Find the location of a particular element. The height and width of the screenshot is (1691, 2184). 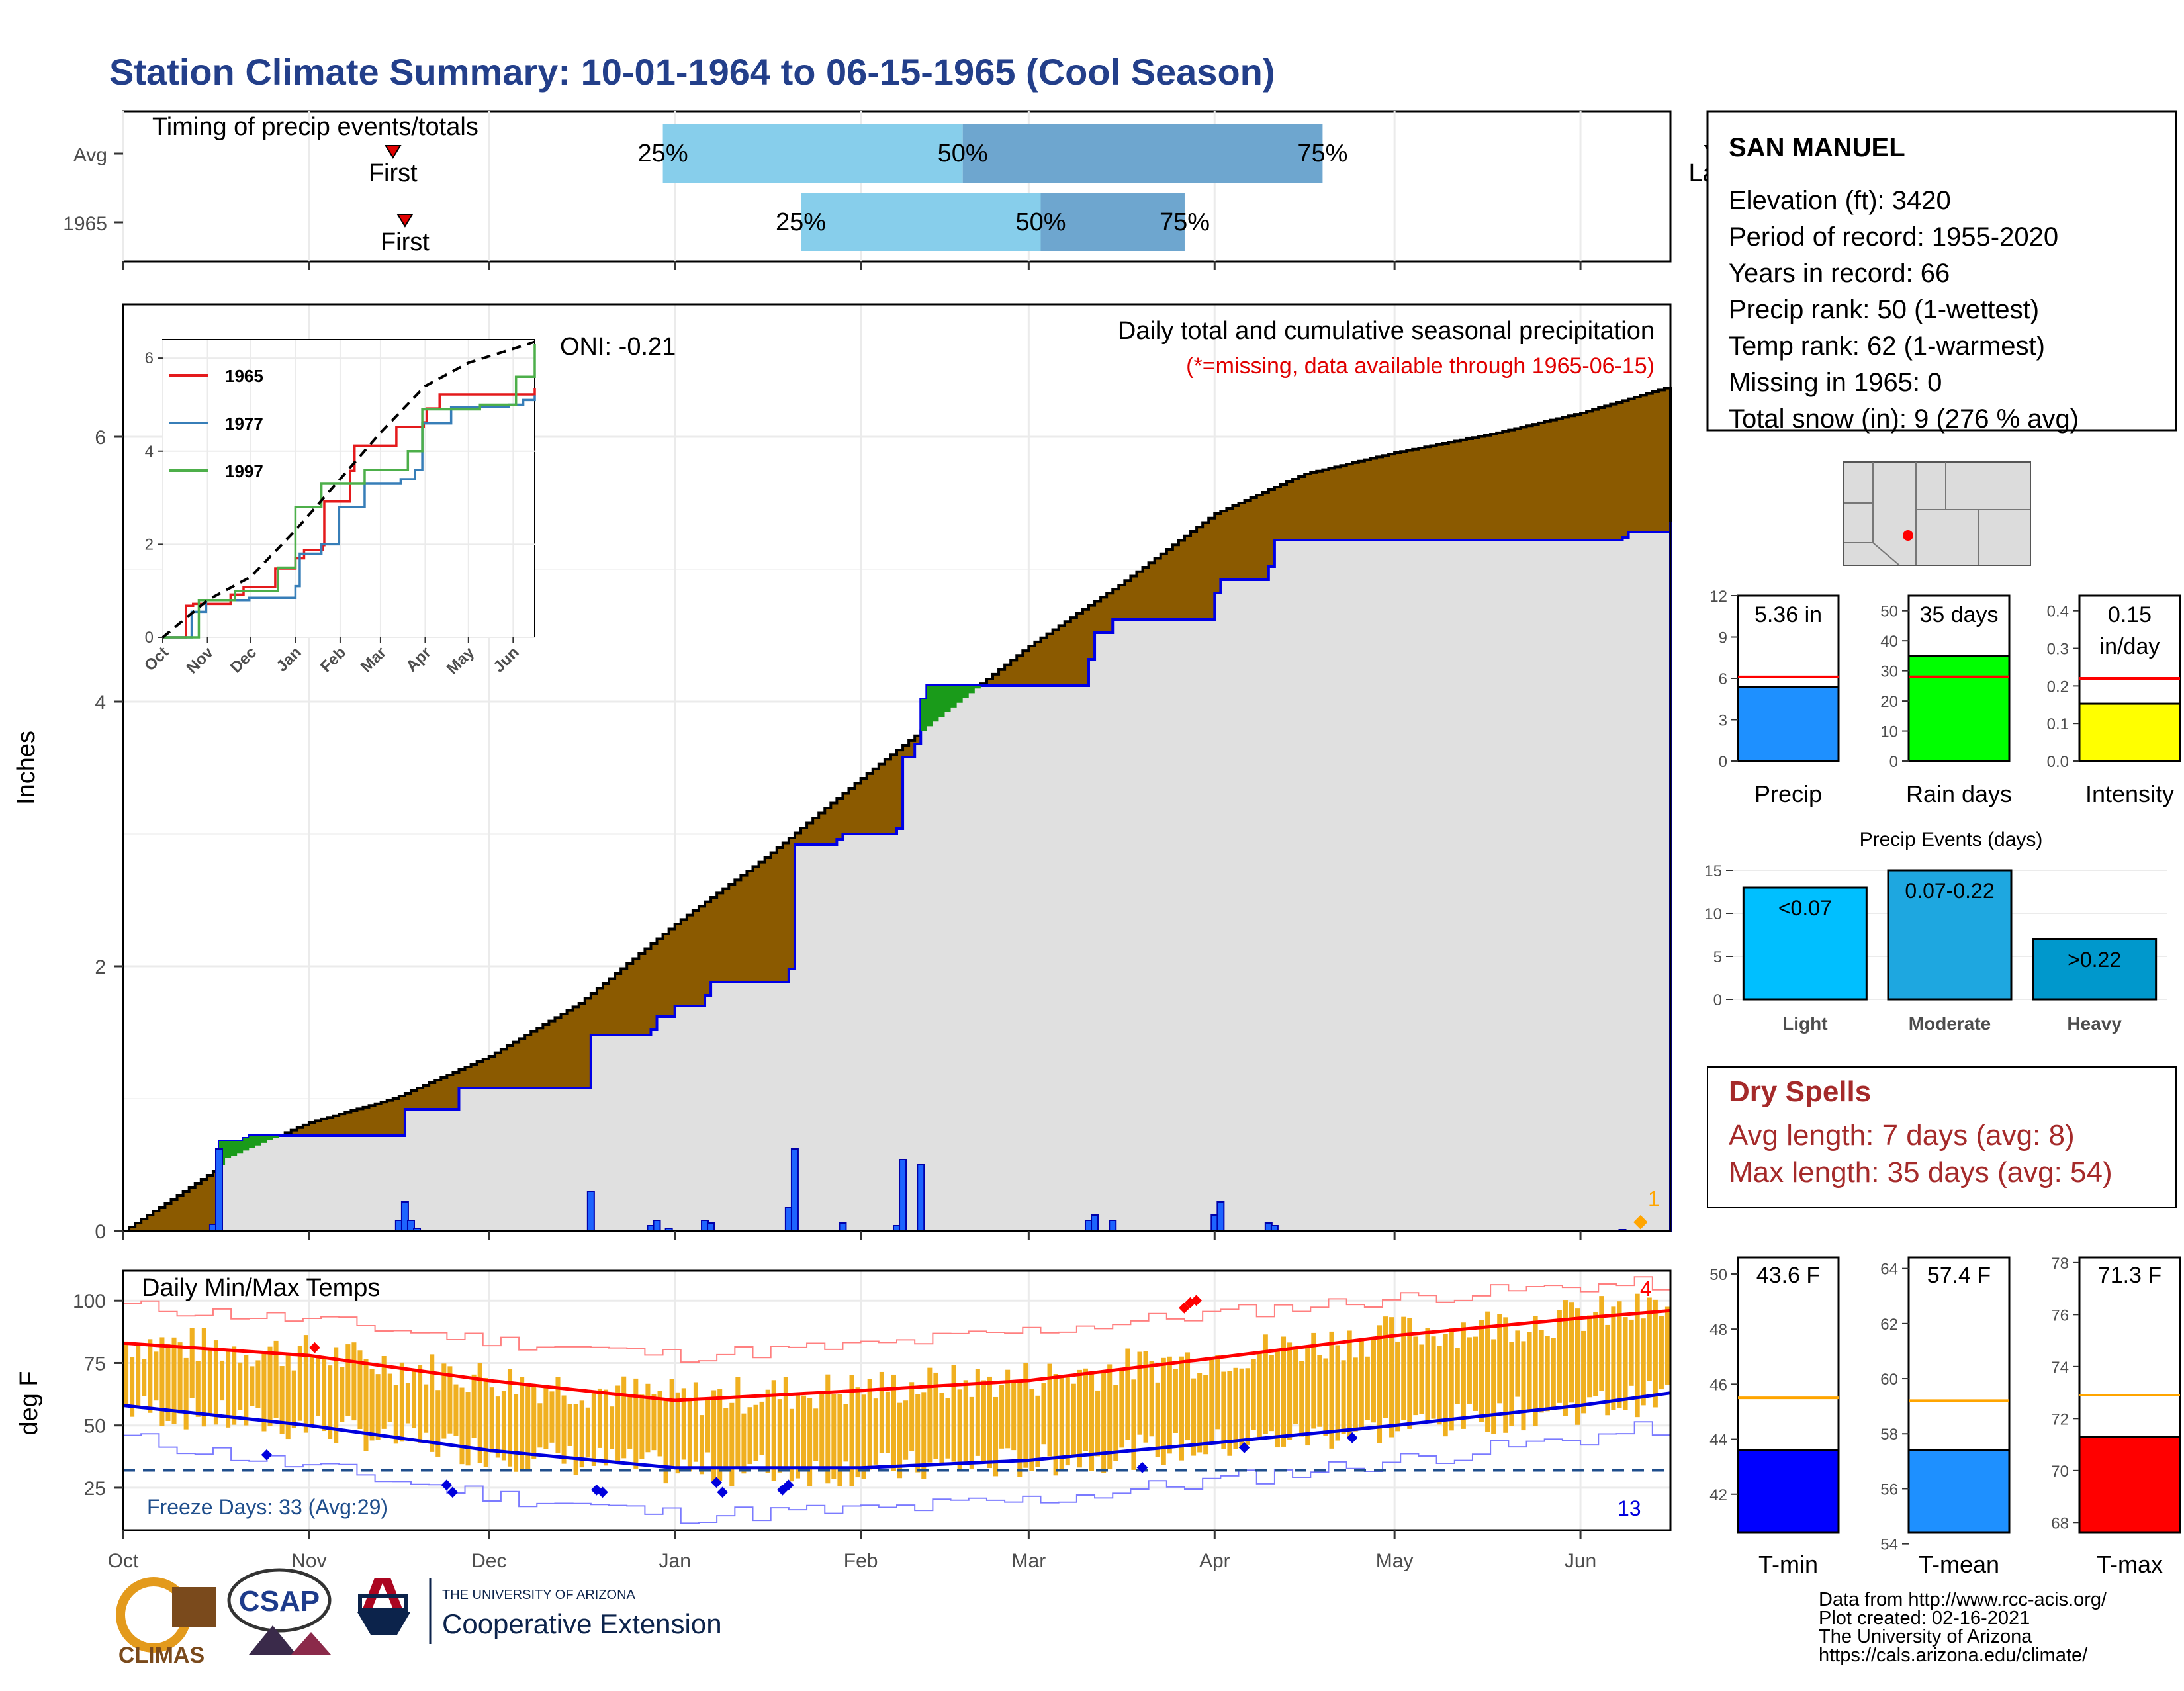

temp-summary-ytick: 44 is located at coordinates (1718, 1440).